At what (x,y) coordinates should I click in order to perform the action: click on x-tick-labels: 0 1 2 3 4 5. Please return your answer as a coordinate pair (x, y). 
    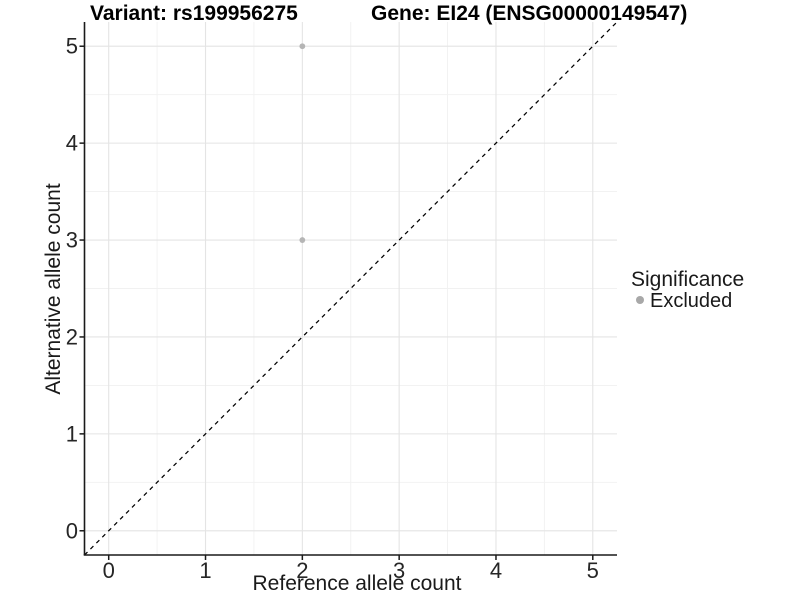
    Looking at the image, I should click on (351, 570).